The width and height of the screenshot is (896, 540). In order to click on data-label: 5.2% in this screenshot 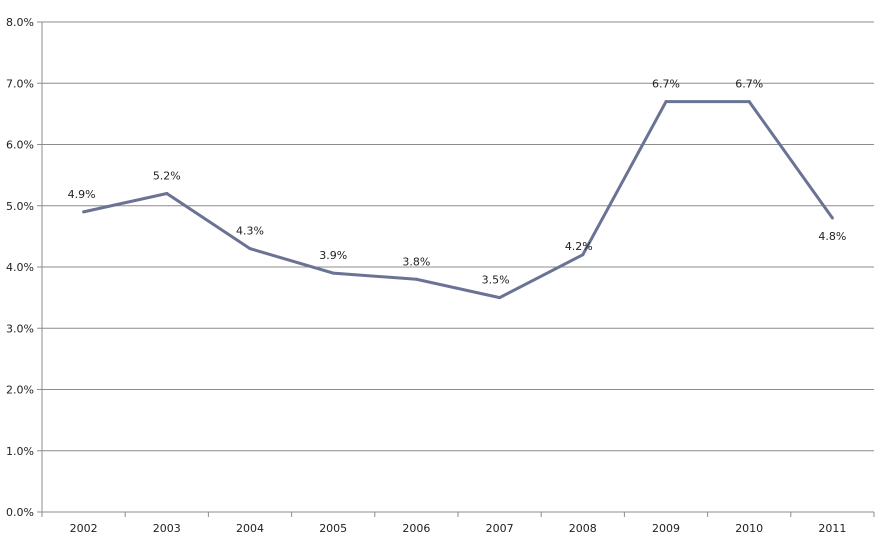, I will do `click(167, 176)`.